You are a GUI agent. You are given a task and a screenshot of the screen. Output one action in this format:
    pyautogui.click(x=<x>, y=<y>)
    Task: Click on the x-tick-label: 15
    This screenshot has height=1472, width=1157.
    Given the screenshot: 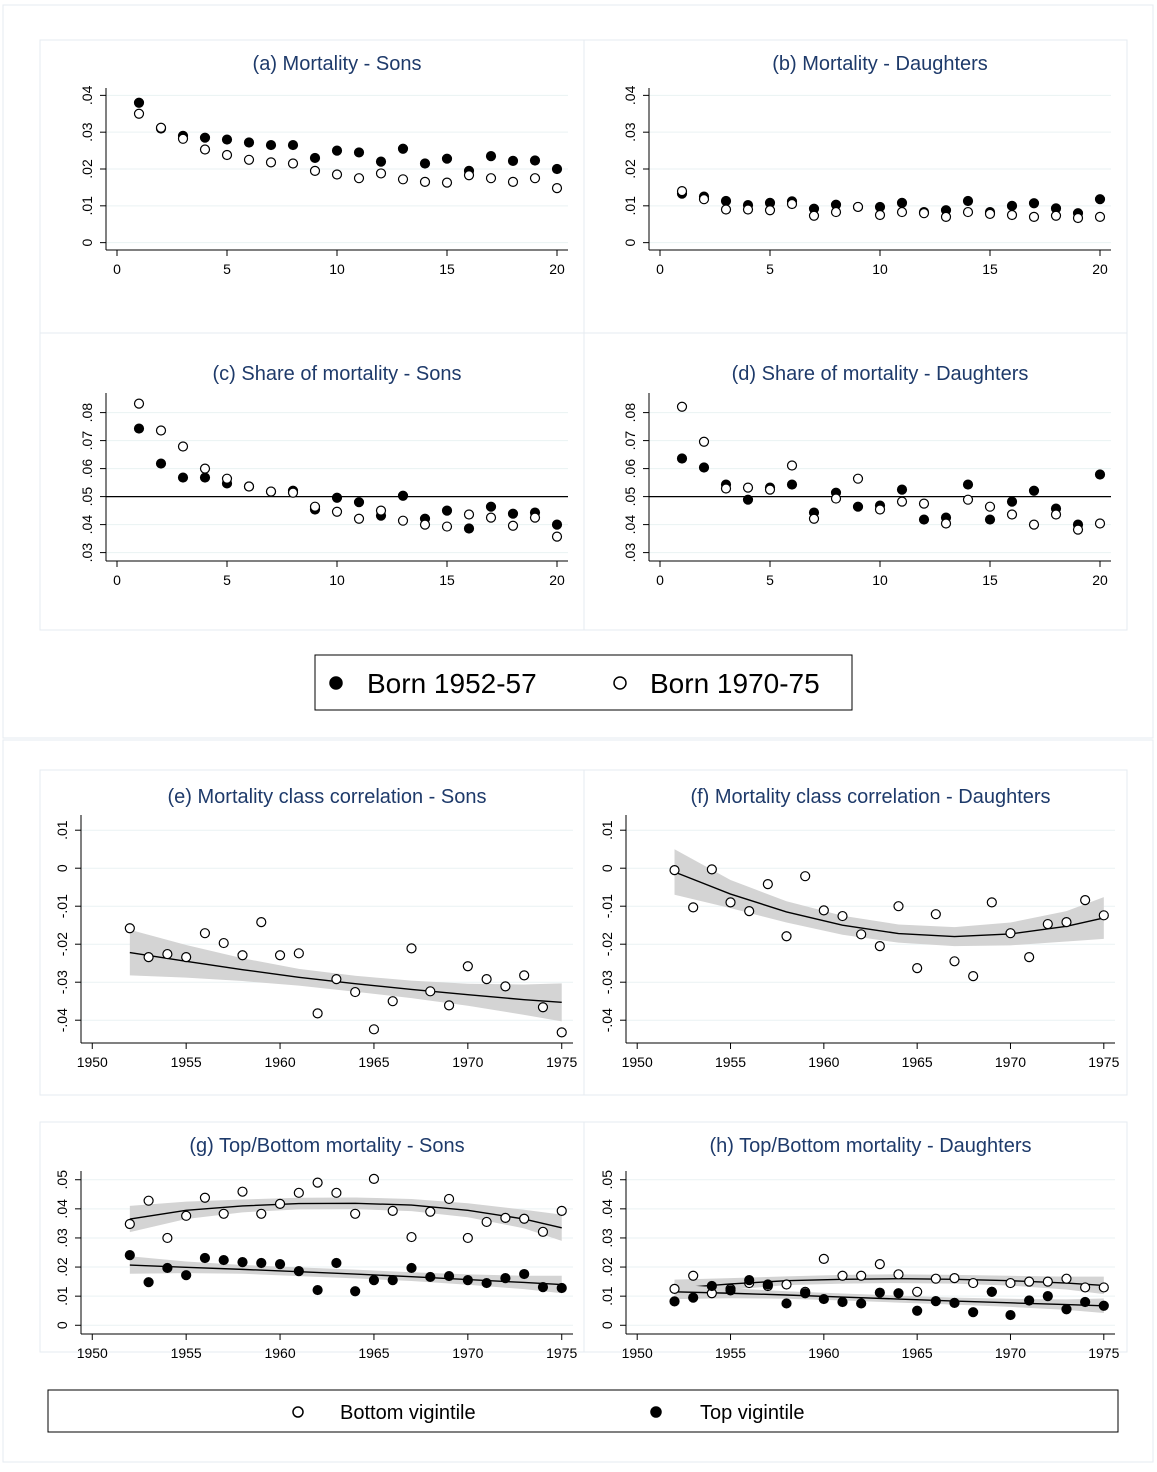 What is the action you would take?
    pyautogui.click(x=447, y=269)
    